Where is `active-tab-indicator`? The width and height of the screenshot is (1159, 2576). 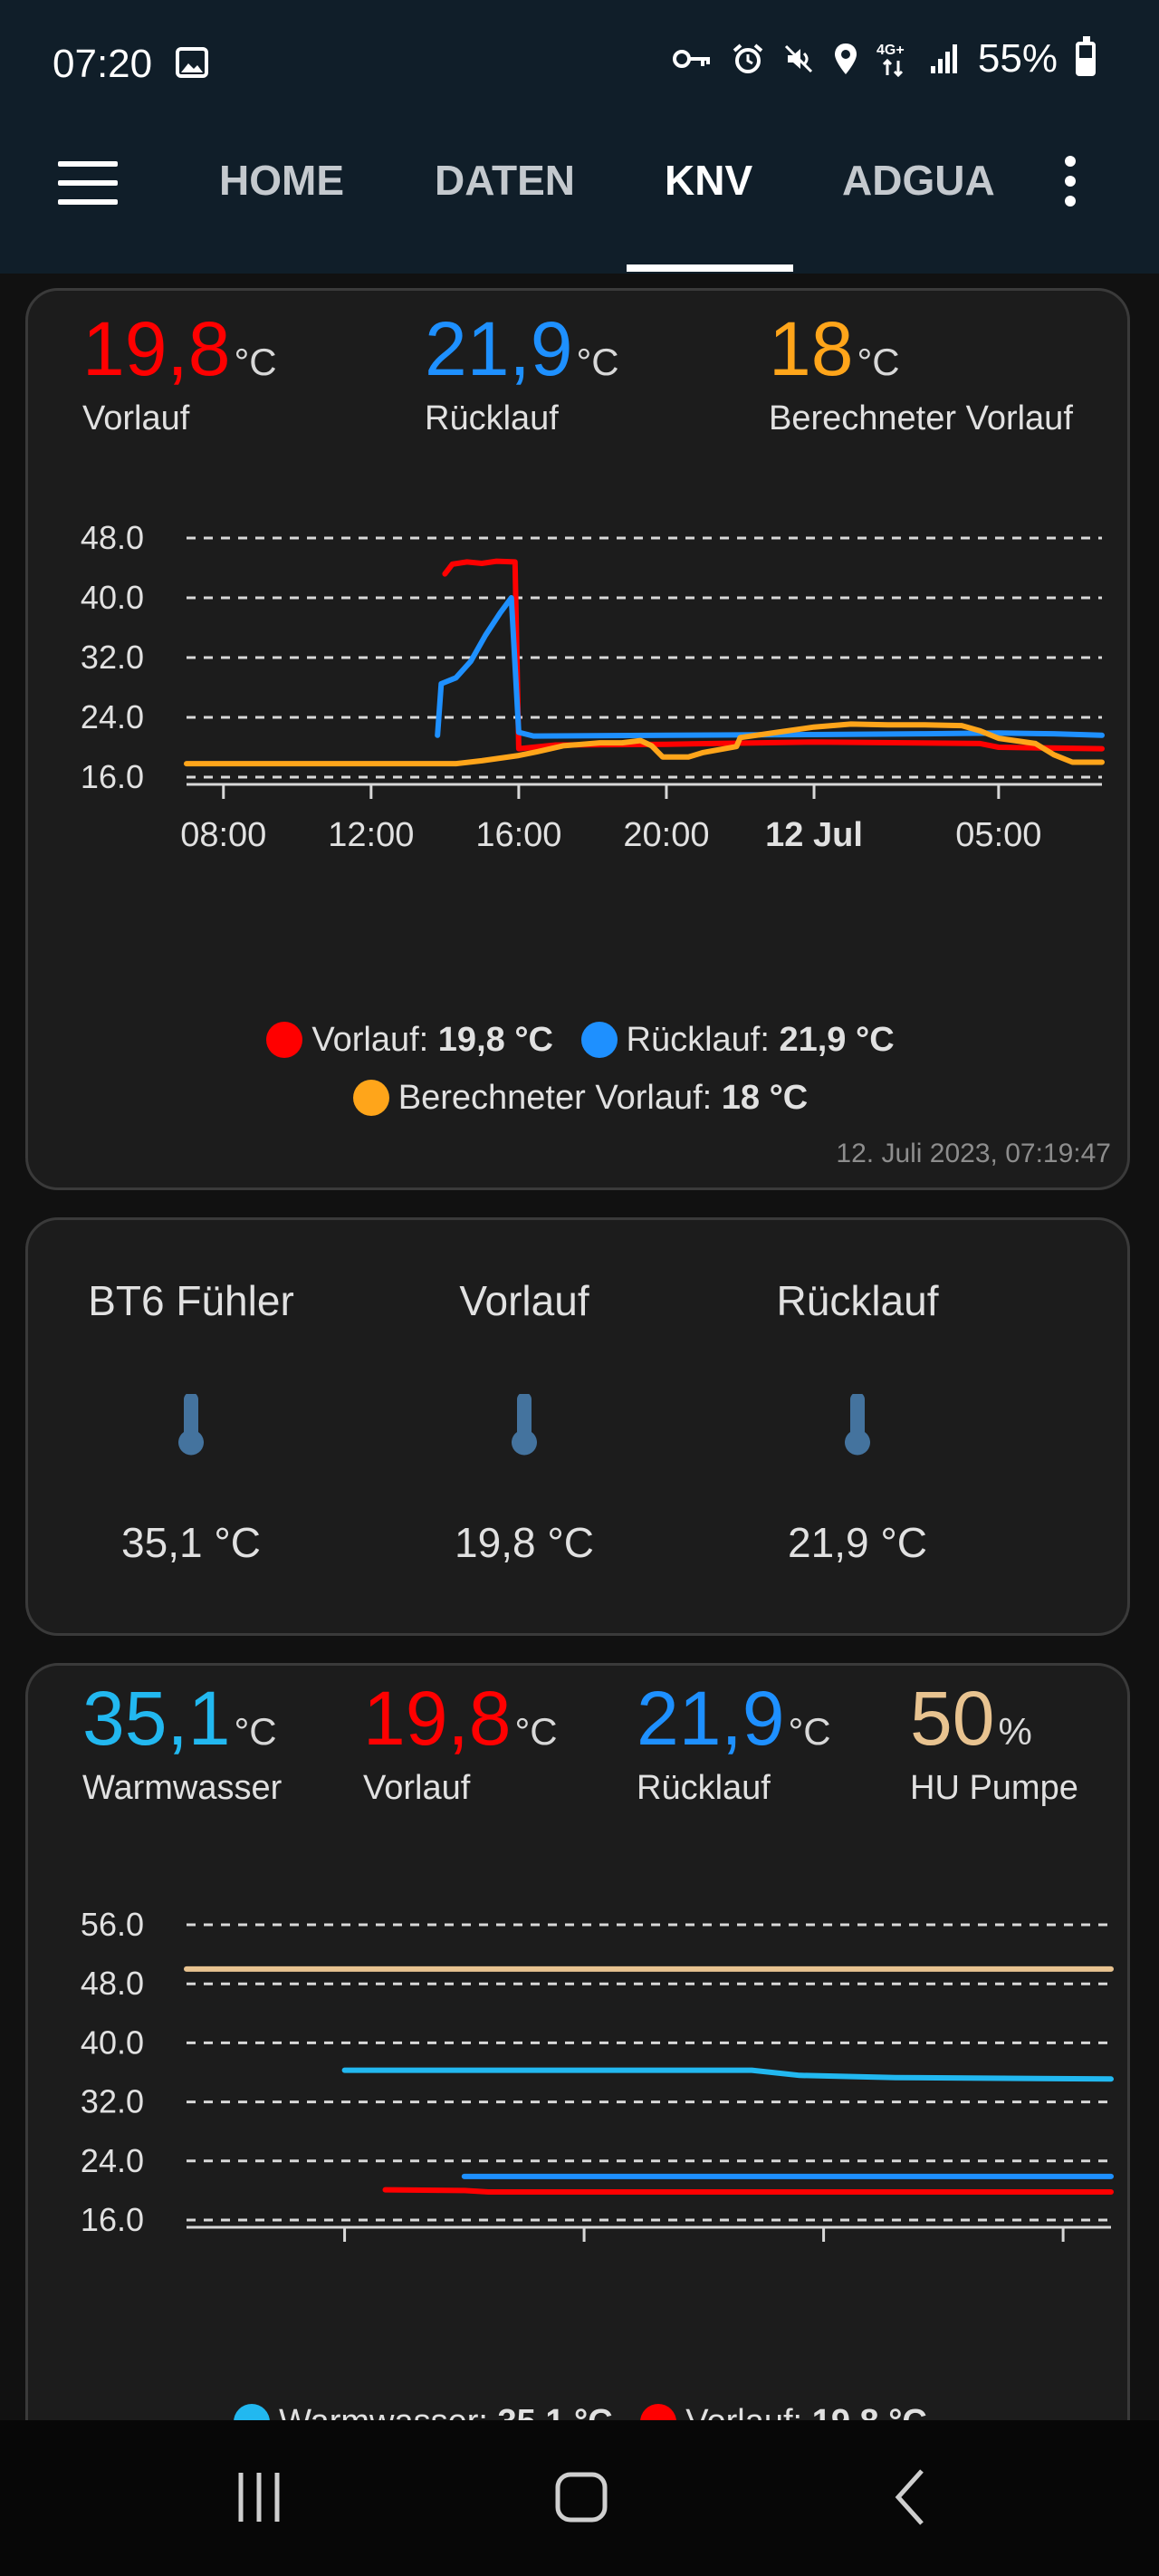
active-tab-indicator is located at coordinates (710, 268).